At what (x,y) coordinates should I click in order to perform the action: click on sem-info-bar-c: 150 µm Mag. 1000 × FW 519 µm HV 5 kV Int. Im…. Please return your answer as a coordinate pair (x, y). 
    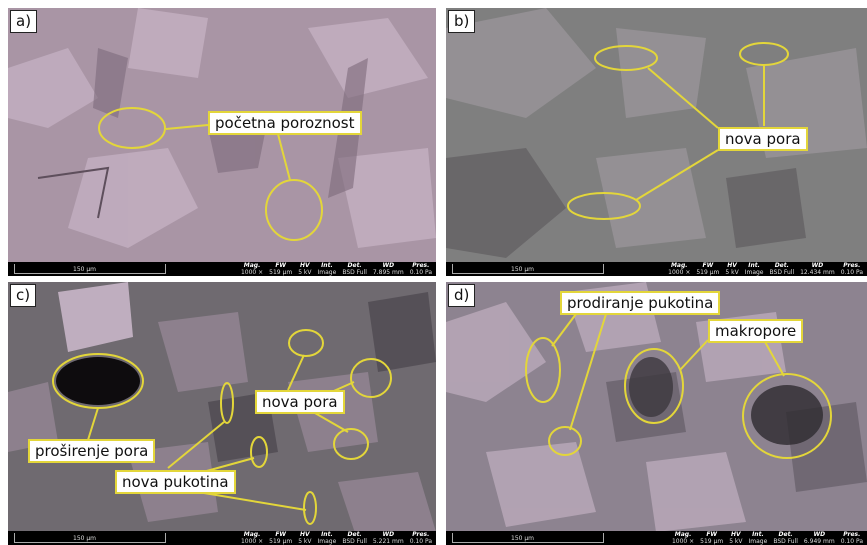
    Looking at the image, I should click on (222, 538).